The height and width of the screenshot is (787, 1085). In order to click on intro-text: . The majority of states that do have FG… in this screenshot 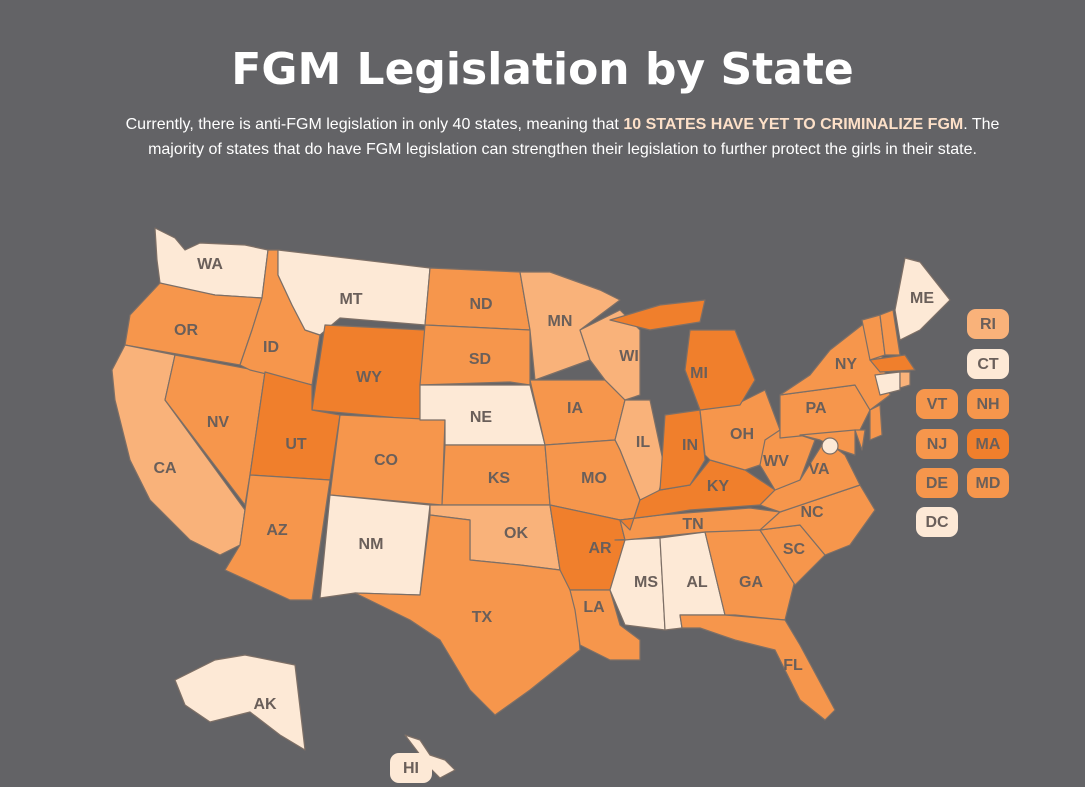, I will do `click(574, 137)`.